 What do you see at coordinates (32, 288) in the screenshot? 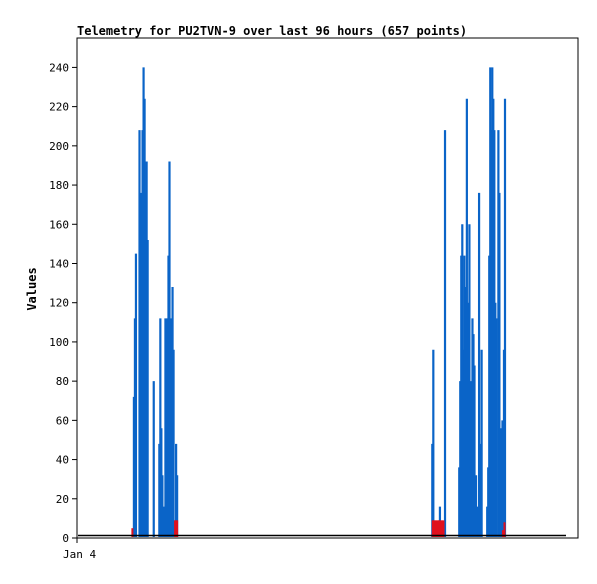
I see `y-axis-label: Values` at bounding box center [32, 288].